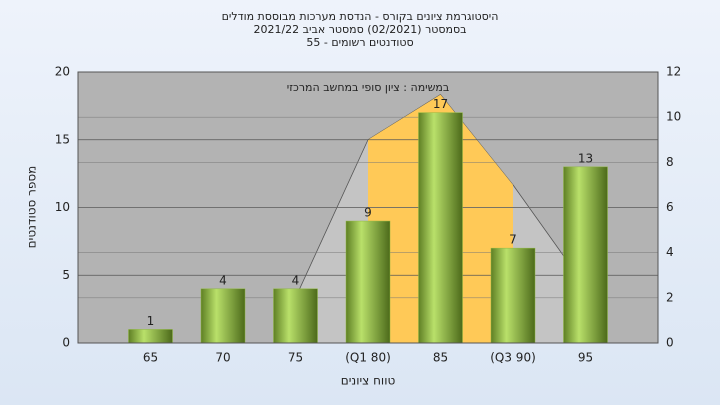 This screenshot has height=405, width=720. Describe the element at coordinates (368, 213) in the screenshot. I see `value-label: 9` at that location.